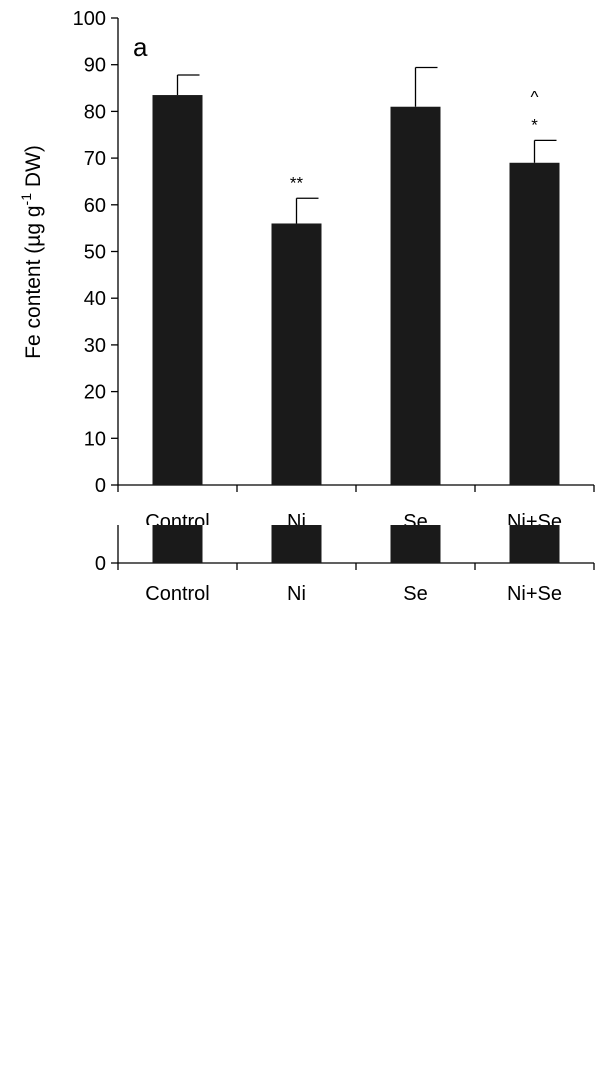  I want to click on y-tick-label: 40, so click(95, 299).